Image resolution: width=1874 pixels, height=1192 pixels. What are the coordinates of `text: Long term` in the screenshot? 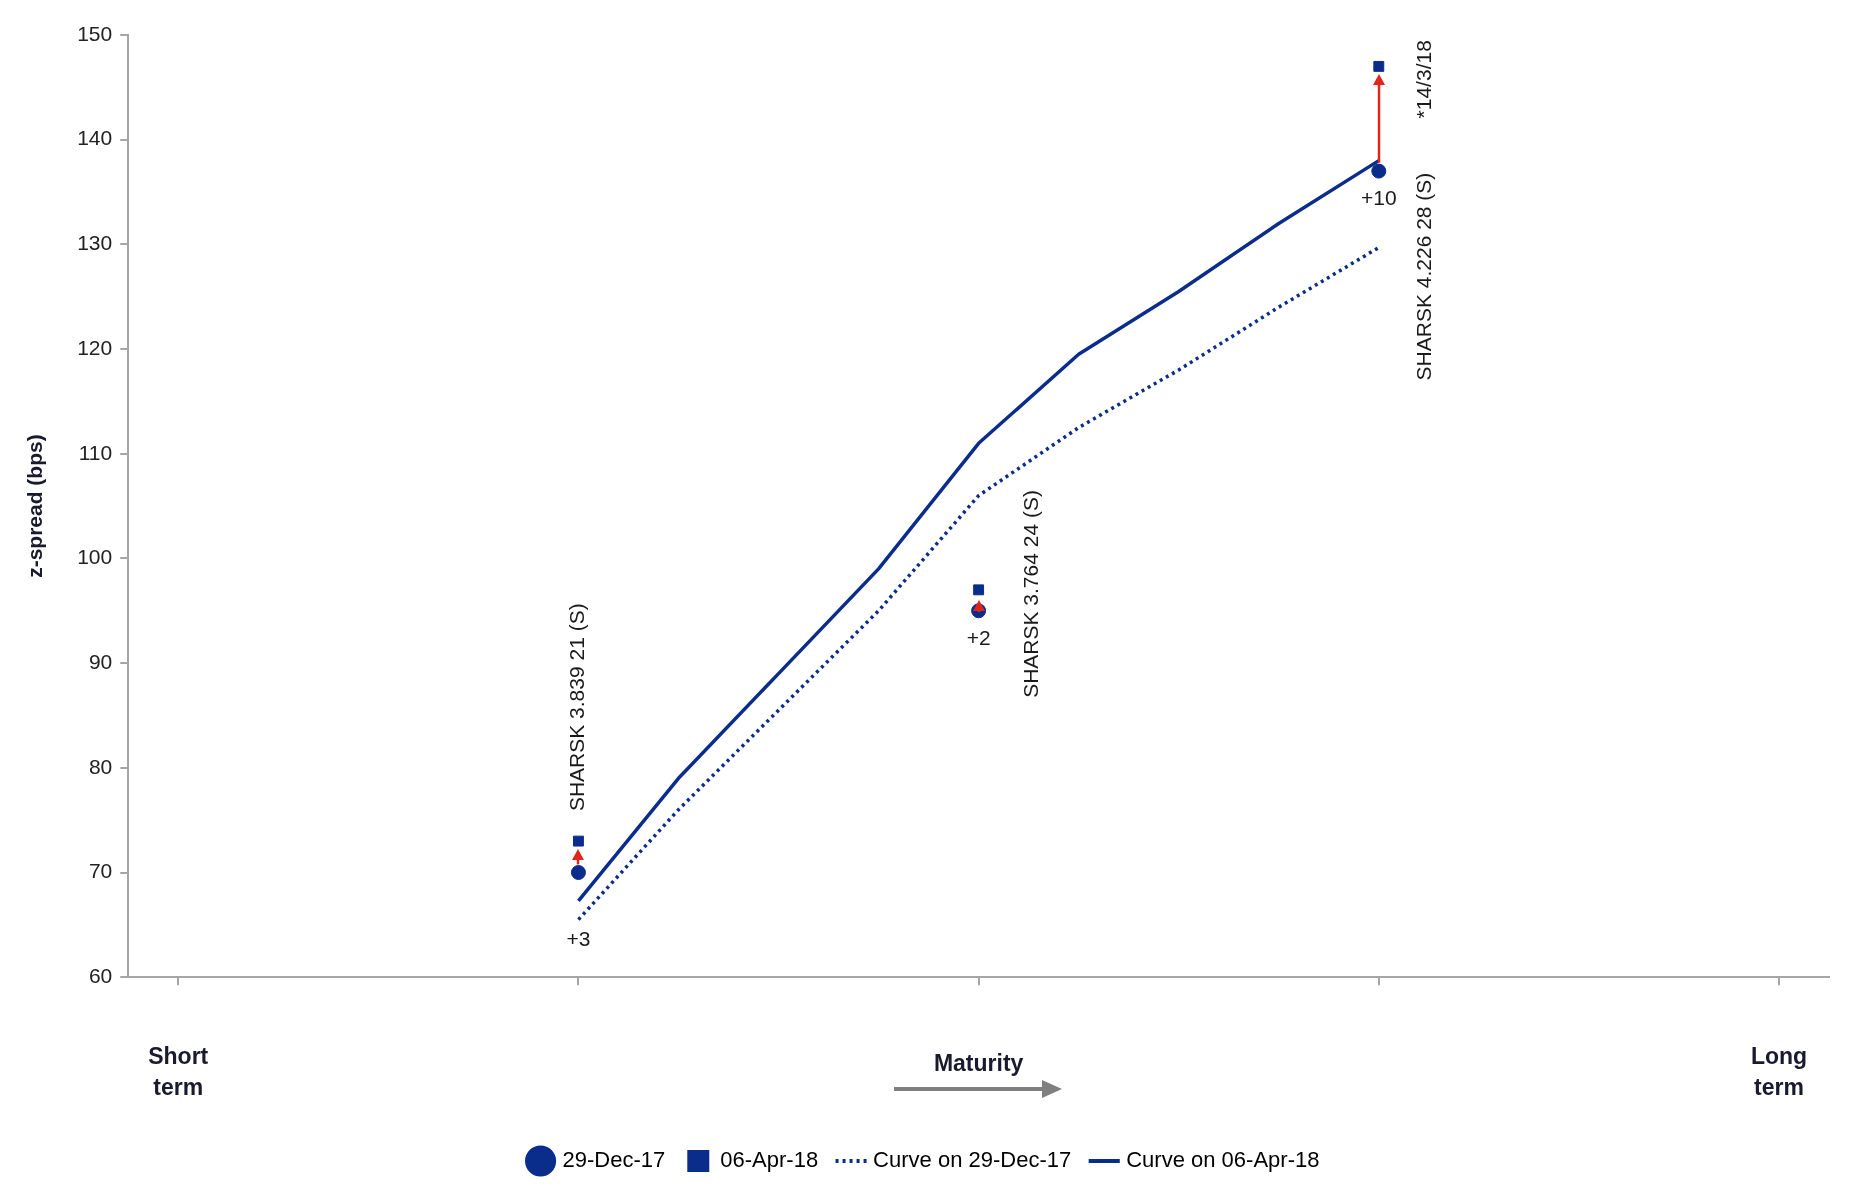 It's located at (1779, 1071).